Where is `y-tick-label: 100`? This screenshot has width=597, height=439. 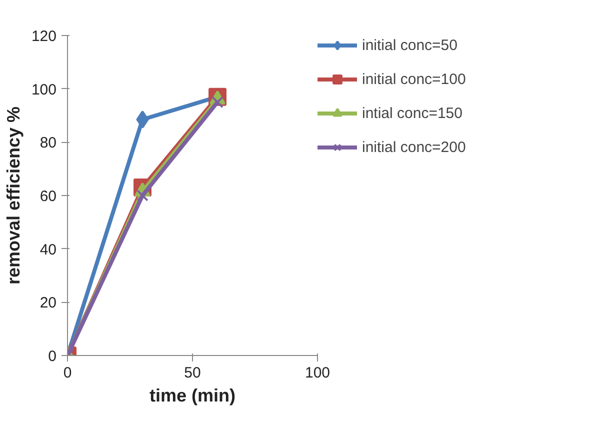
y-tick-label: 100 is located at coordinates (44, 89).